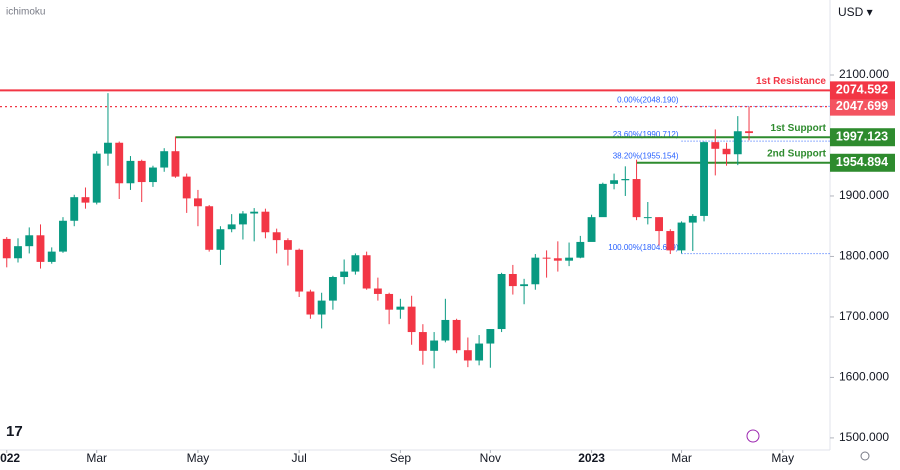 This screenshot has width=900, height=470. I want to click on y-tick-label: 1500.000, so click(864, 437).